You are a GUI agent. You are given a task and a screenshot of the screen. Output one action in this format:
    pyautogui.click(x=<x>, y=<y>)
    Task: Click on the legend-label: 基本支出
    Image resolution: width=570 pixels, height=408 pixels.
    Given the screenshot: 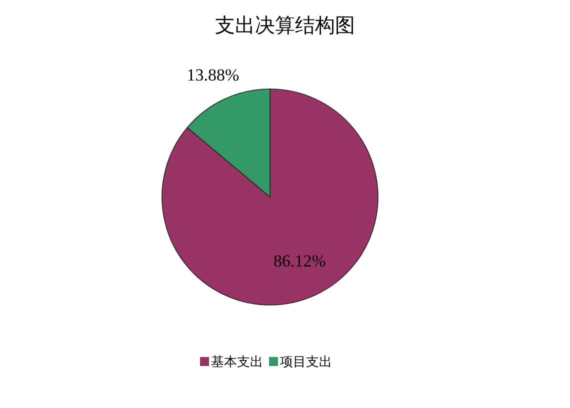 What is the action you would take?
    pyautogui.click(x=237, y=362)
    